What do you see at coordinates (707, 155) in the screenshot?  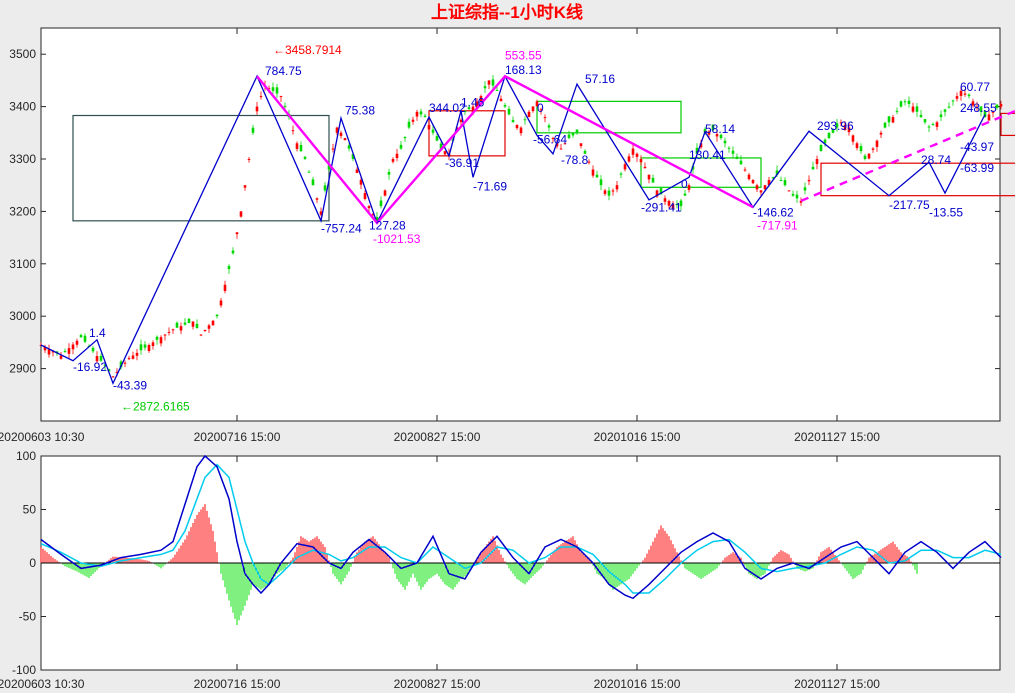 I see `price-annotation: 130.41` at bounding box center [707, 155].